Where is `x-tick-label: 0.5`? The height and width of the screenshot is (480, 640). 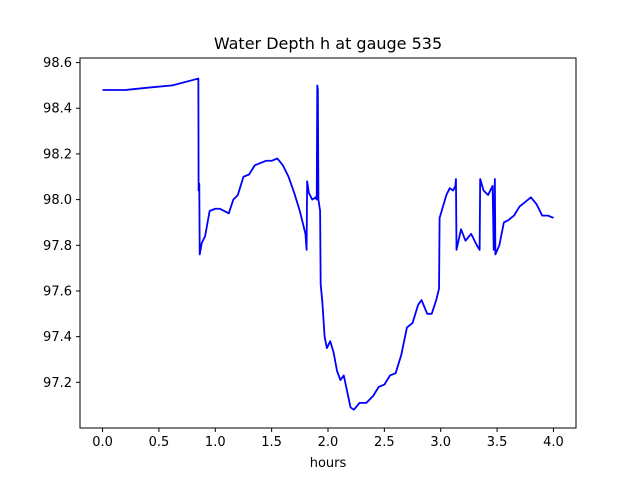
x-tick-label: 0.5 is located at coordinates (159, 442).